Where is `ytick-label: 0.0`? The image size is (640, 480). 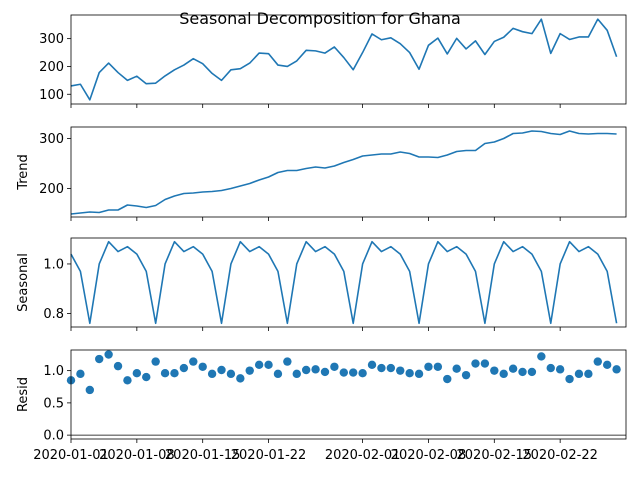
ytick-label: 0.0 is located at coordinates (53, 436).